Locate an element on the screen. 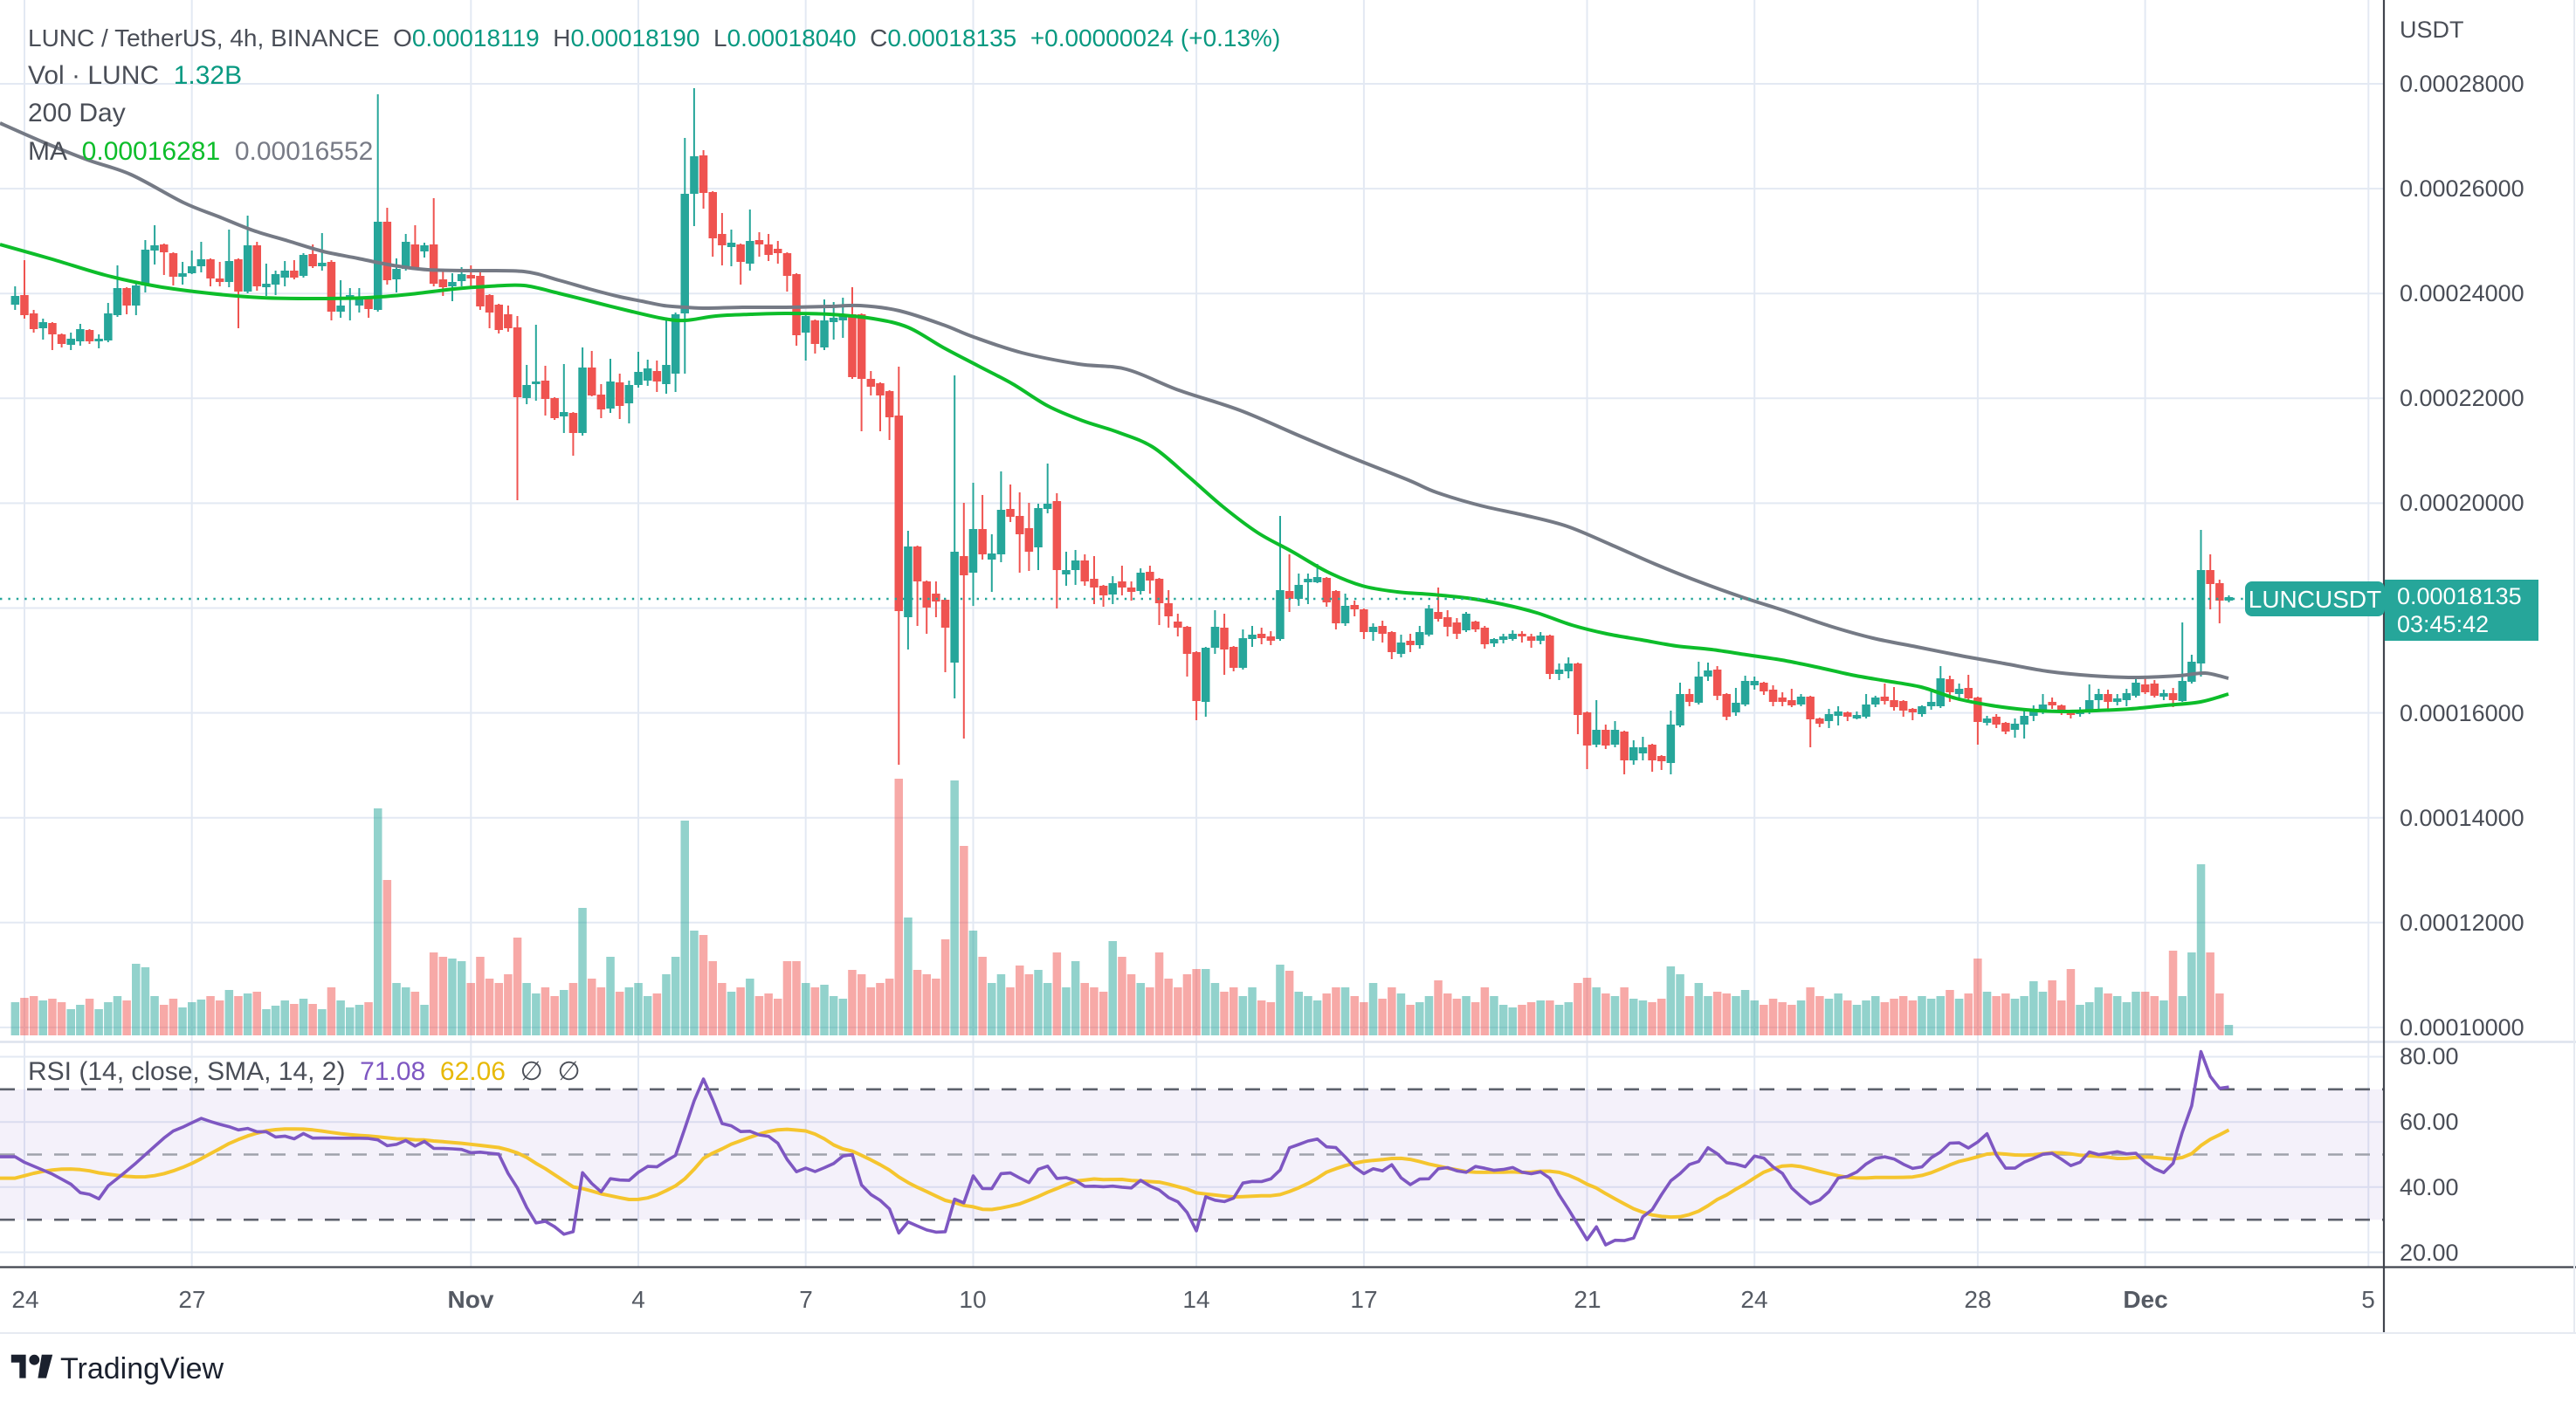  svg-text: 0.00026000 is located at coordinates (2462, 188).